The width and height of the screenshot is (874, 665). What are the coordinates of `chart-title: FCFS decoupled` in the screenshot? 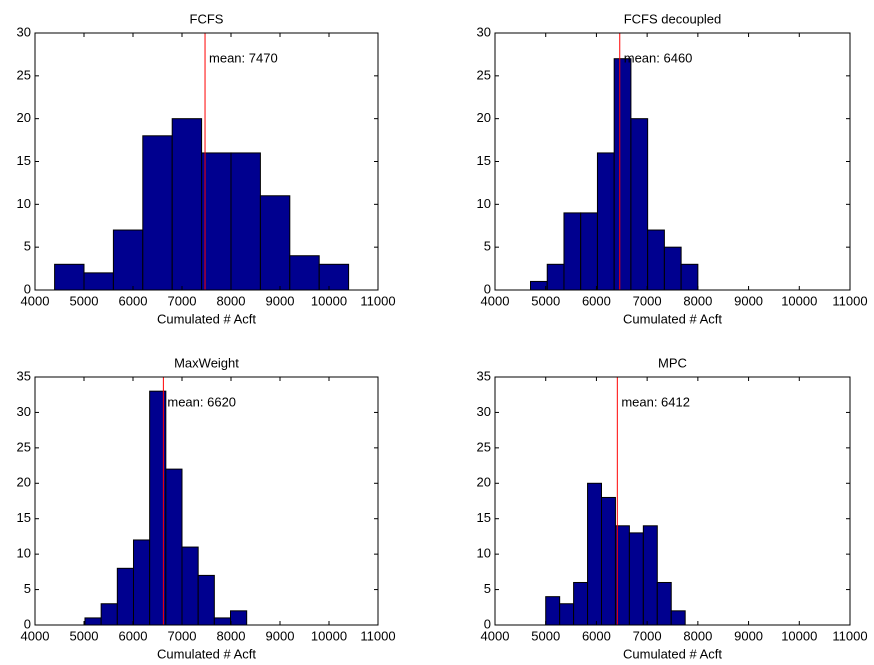 It's located at (673, 18).